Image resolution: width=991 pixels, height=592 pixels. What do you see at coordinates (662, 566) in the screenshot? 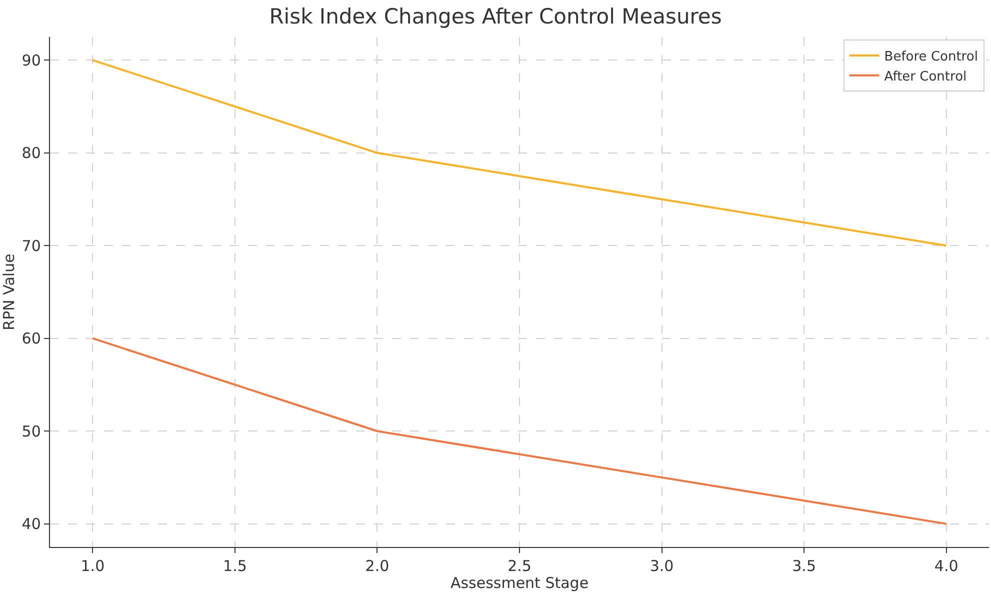
I see `x-tick-label: 3.0` at bounding box center [662, 566].